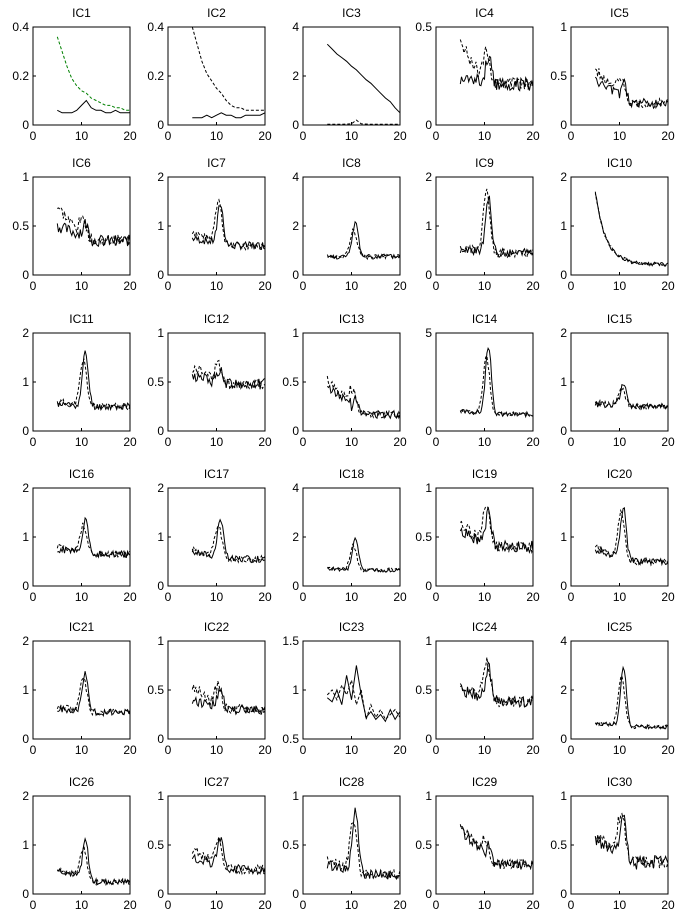 The image size is (680, 915). I want to click on panel-ic15: IC15 0 10 20 0 1 2, so click(617, 380).